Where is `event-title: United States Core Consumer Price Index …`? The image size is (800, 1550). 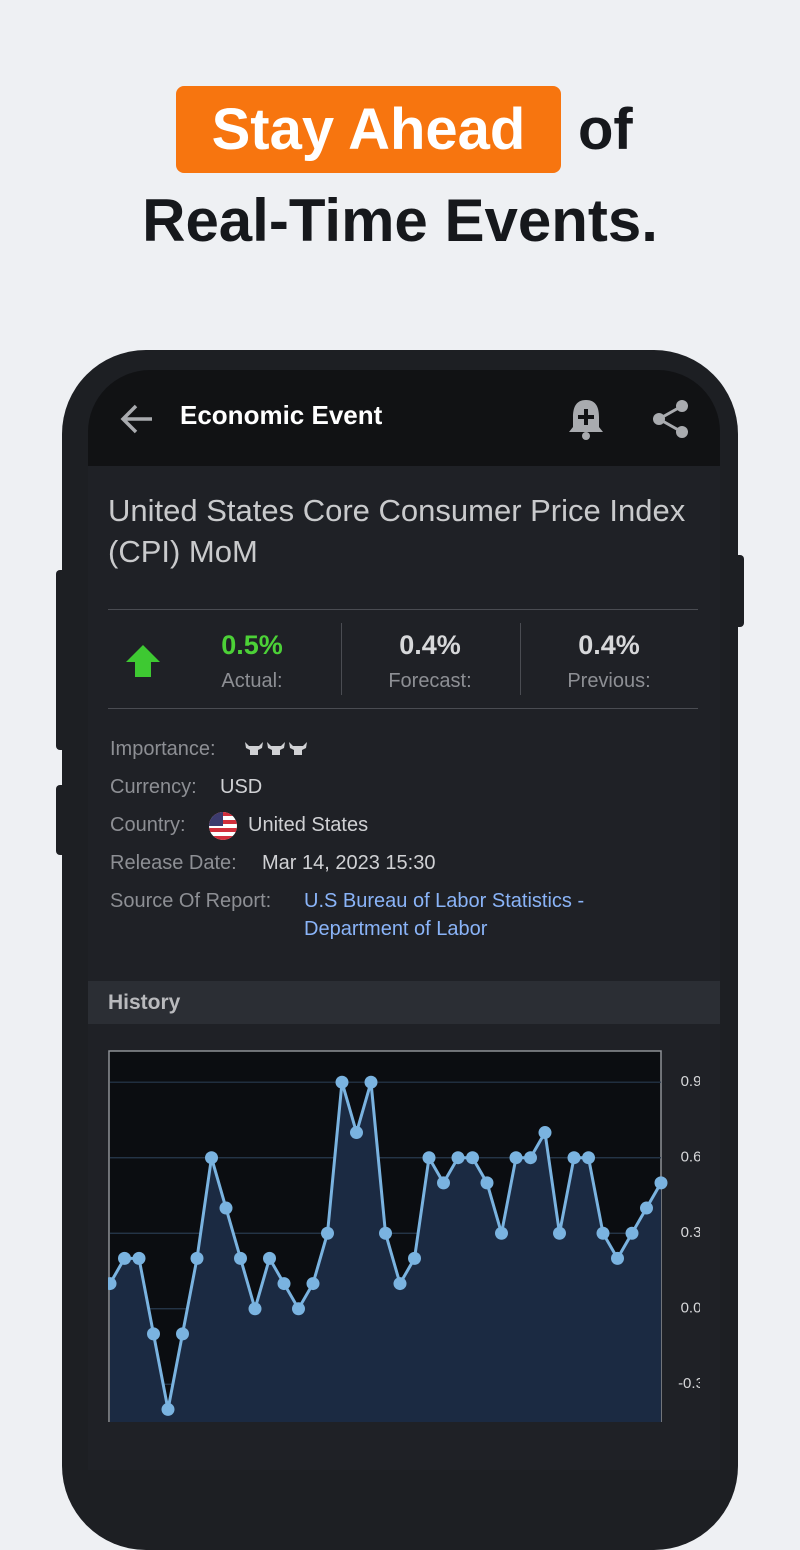
event-title: United States Core Consumer Price Index … is located at coordinates (397, 531).